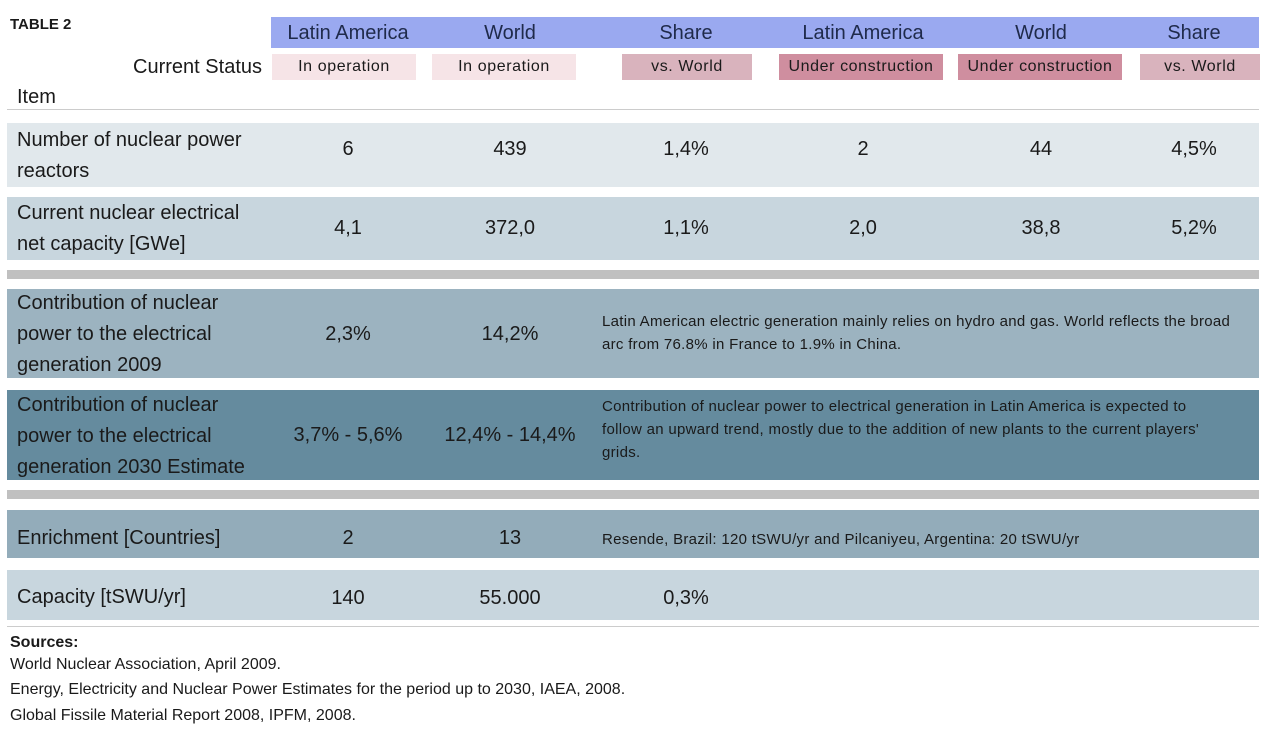 The width and height of the screenshot is (1268, 741). Describe the element at coordinates (633, 109) in the screenshot. I see `header-rule` at that location.